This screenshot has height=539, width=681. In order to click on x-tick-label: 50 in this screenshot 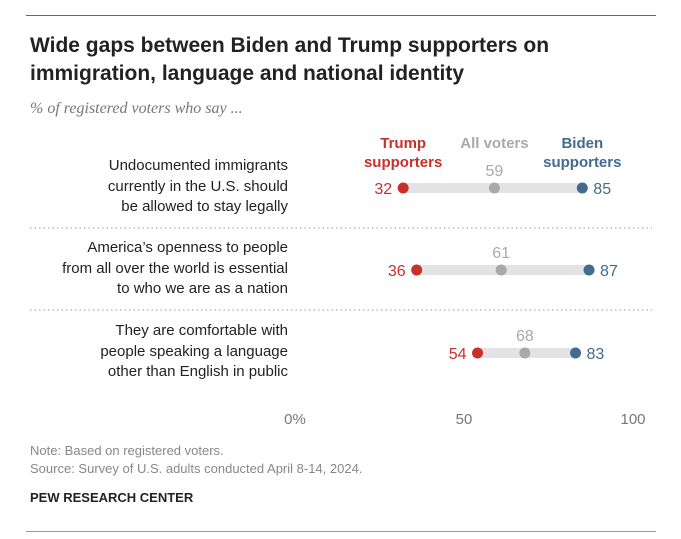, I will do `click(464, 419)`.